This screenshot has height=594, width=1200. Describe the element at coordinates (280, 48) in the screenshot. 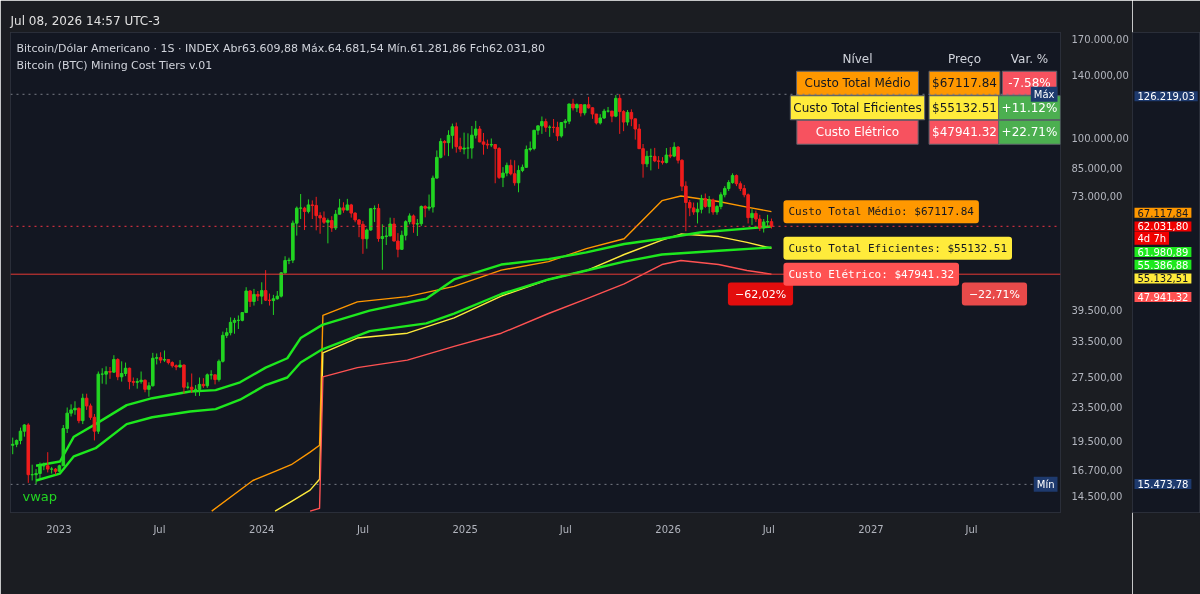

I see `text: Bitcoin/Dólar Americano · 1S · INDEX Abr63.609,88 Máx.64.681,54 Mín.61.281,86 Fch62.031,80` at that location.